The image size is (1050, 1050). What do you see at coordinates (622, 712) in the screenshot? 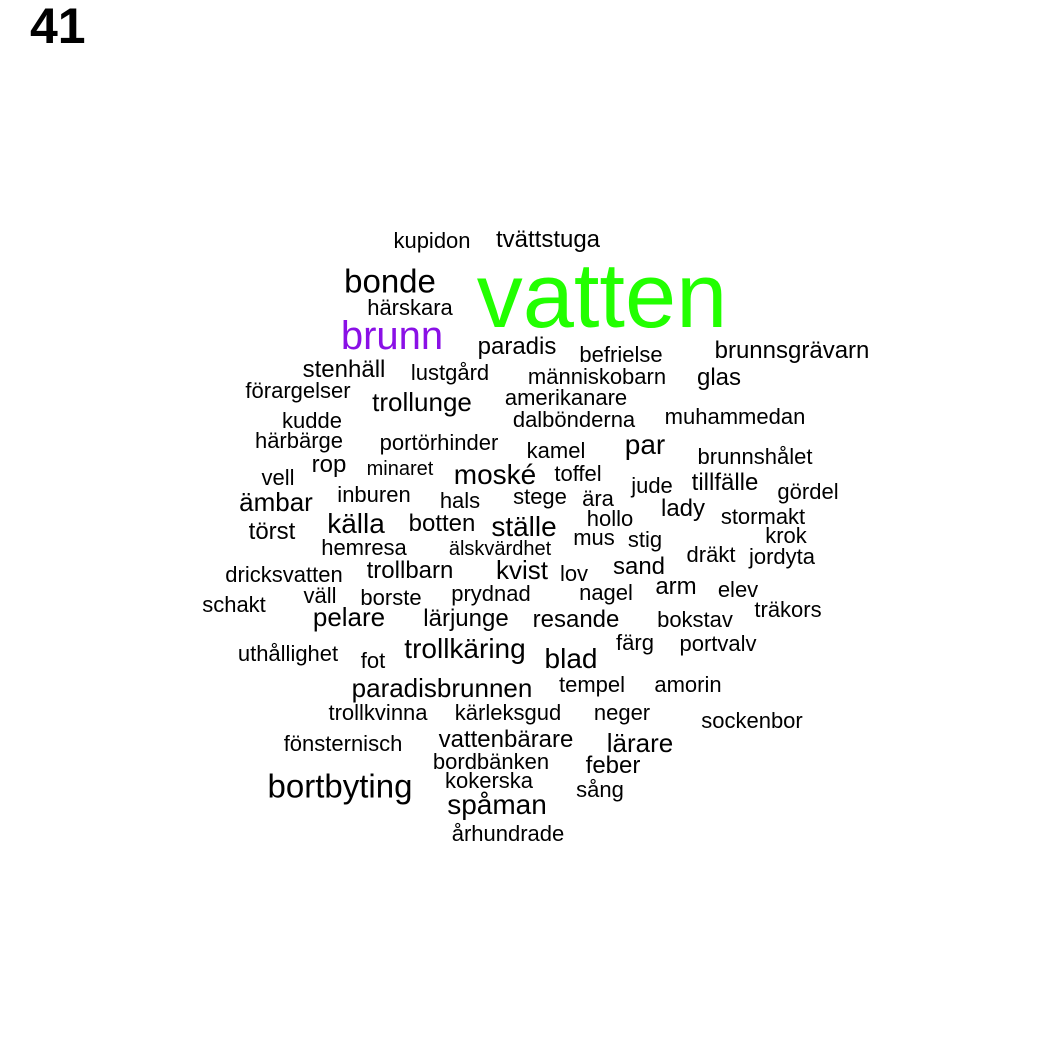
I see `cloud-word: neger` at bounding box center [622, 712].